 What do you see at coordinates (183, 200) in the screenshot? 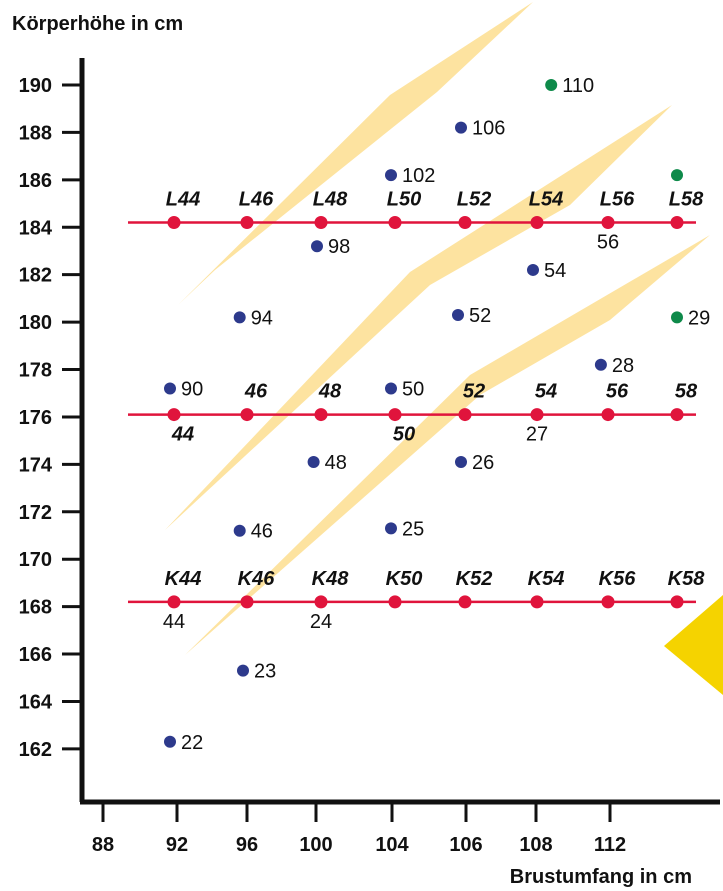
I see `size-label: L44` at bounding box center [183, 200].